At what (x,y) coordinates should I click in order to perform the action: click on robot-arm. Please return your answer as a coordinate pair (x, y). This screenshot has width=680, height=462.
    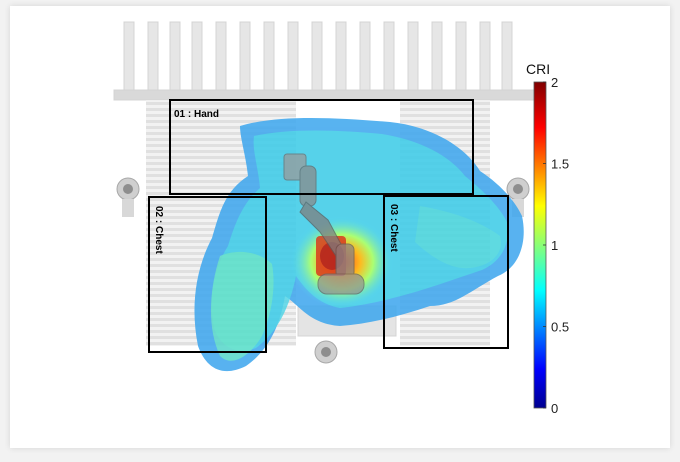
    Looking at the image, I should click on (324, 224).